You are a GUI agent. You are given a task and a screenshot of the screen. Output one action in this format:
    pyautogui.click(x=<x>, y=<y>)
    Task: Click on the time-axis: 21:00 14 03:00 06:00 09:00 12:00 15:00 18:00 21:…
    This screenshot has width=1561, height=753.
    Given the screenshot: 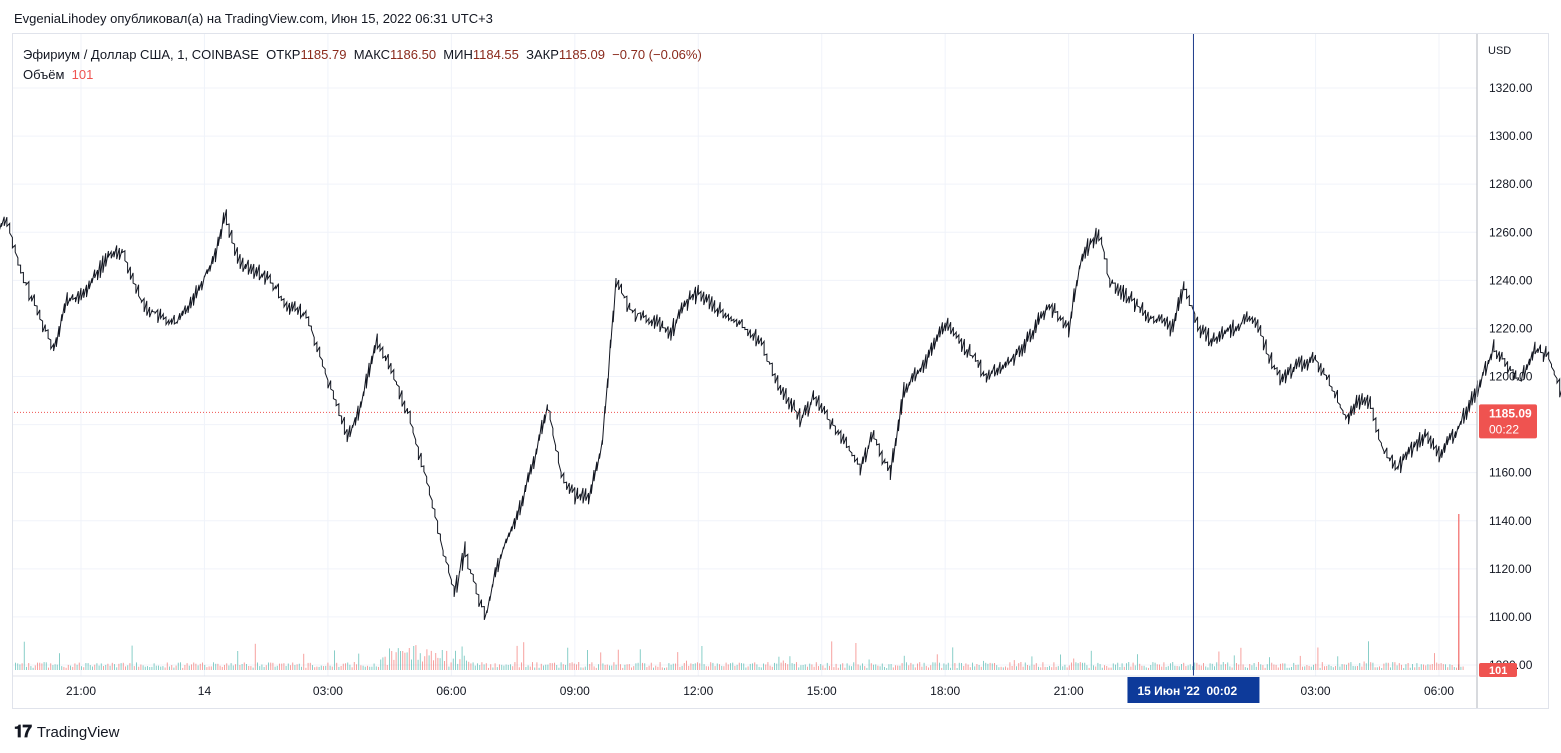 What is the action you would take?
    pyautogui.click(x=760, y=691)
    